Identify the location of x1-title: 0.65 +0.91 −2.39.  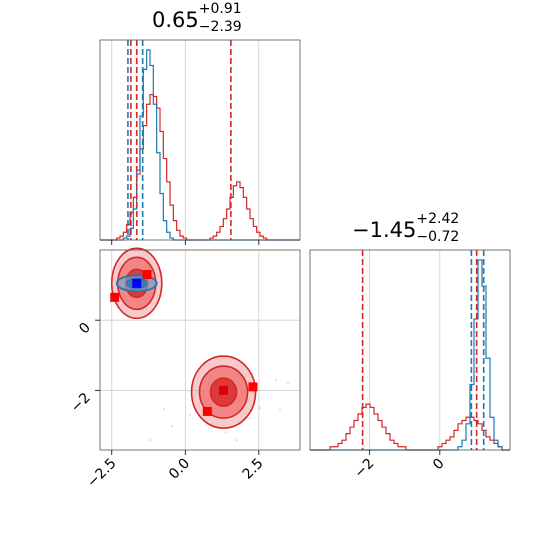
(197, 18).